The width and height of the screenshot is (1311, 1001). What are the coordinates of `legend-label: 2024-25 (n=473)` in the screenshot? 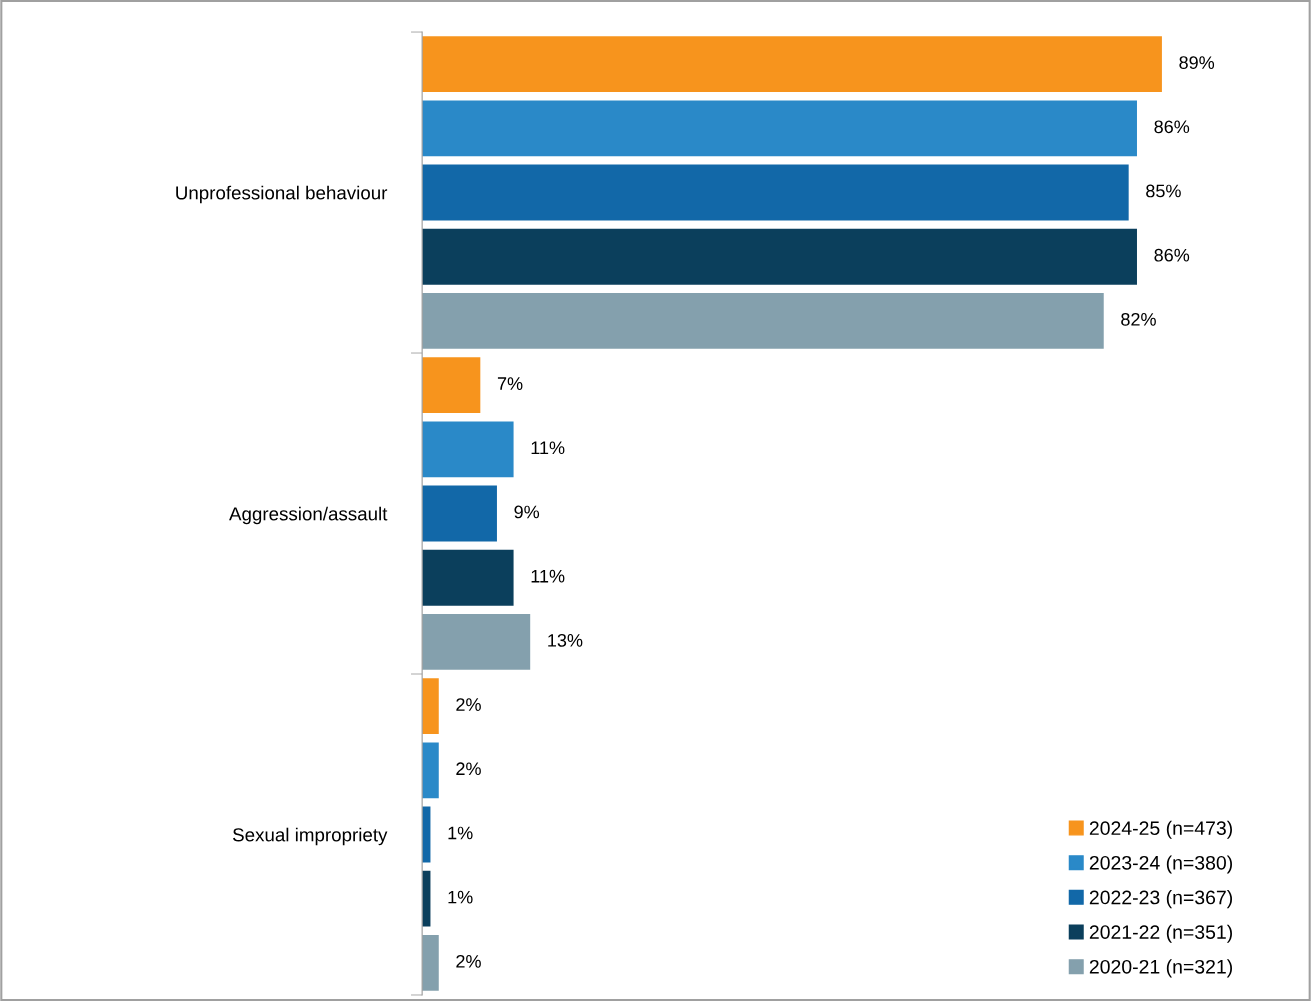 It's located at (1160, 829).